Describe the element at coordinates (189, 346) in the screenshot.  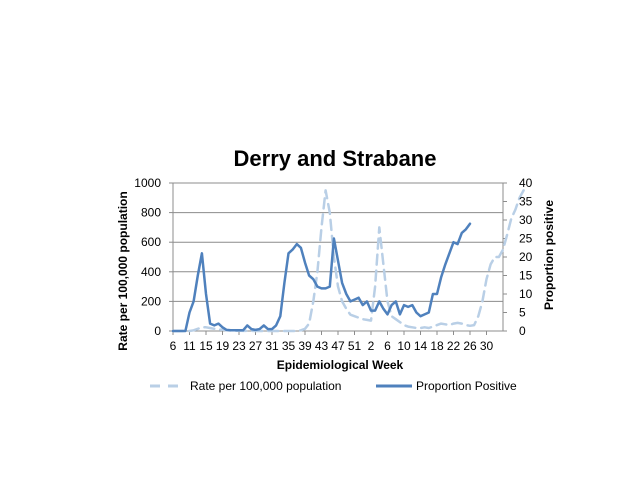
I see `x-tick-label: 11` at that location.